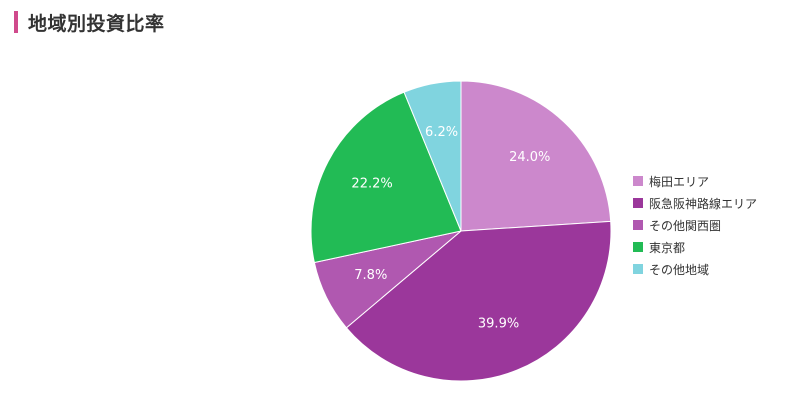 The height and width of the screenshot is (415, 793). I want to click on legend-label-0: 梅田エリア, so click(679, 181).